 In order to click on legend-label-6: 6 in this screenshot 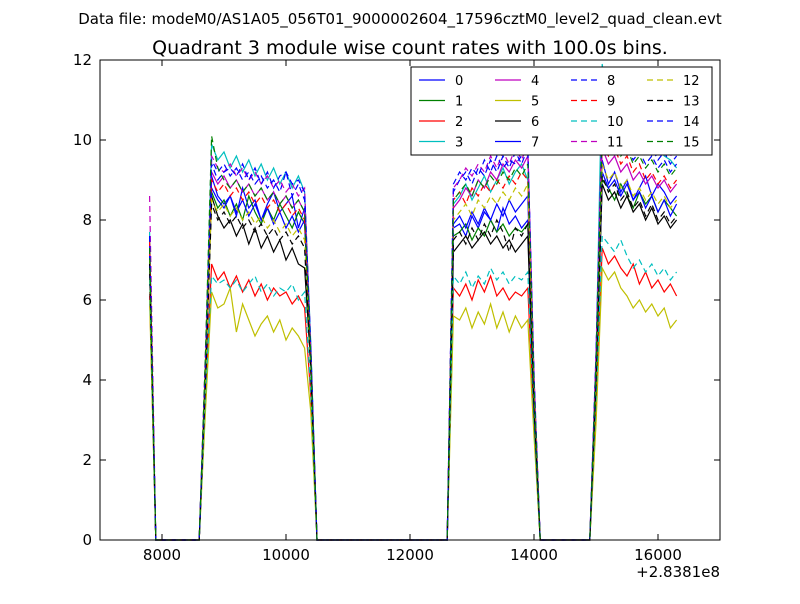, I will do `click(535, 122)`.